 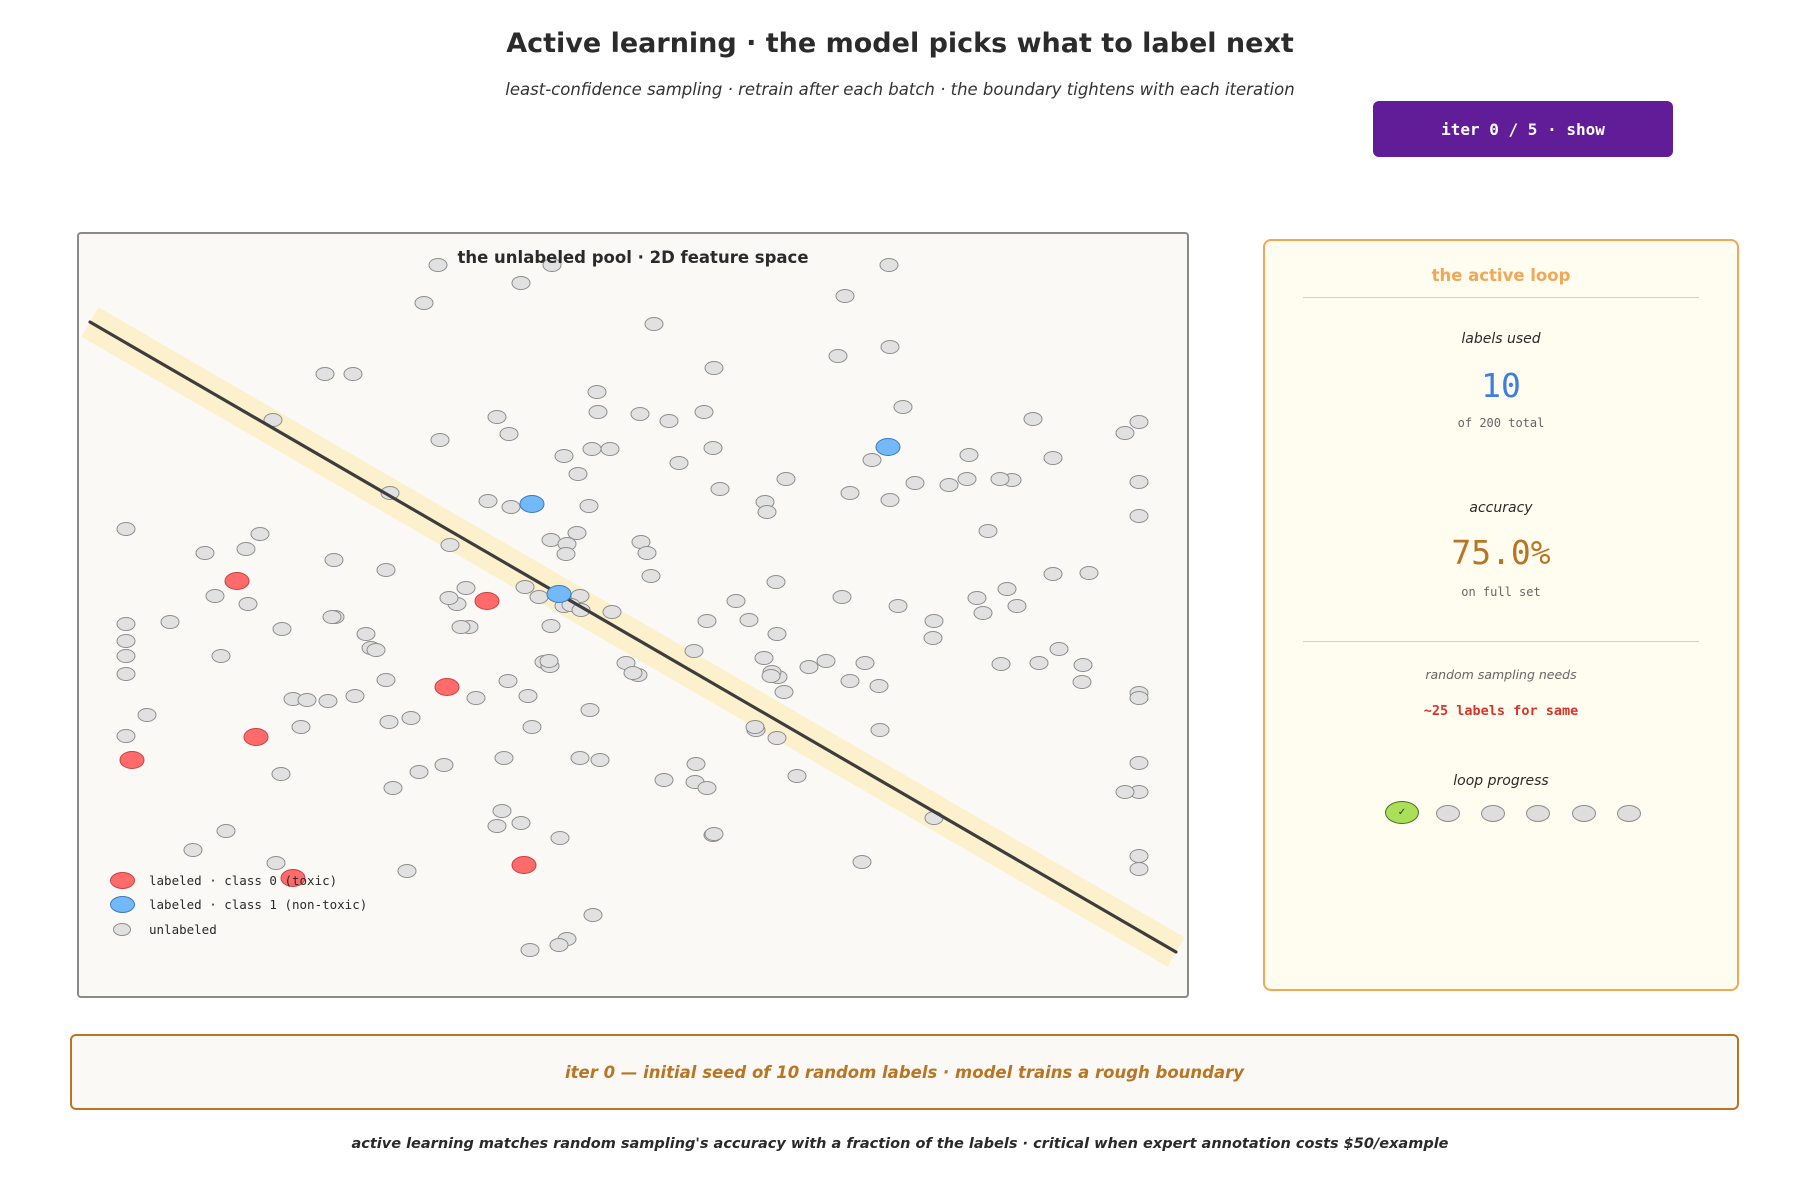 I want to click on active-loop-title: the active loop, so click(x=1501, y=275).